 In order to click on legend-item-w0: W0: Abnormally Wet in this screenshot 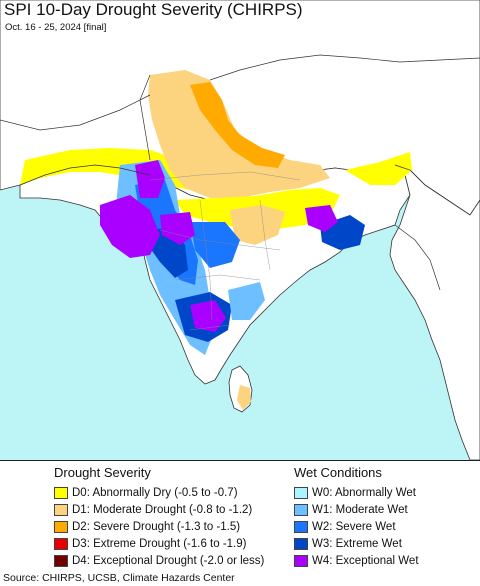, I will do `click(356, 492)`.